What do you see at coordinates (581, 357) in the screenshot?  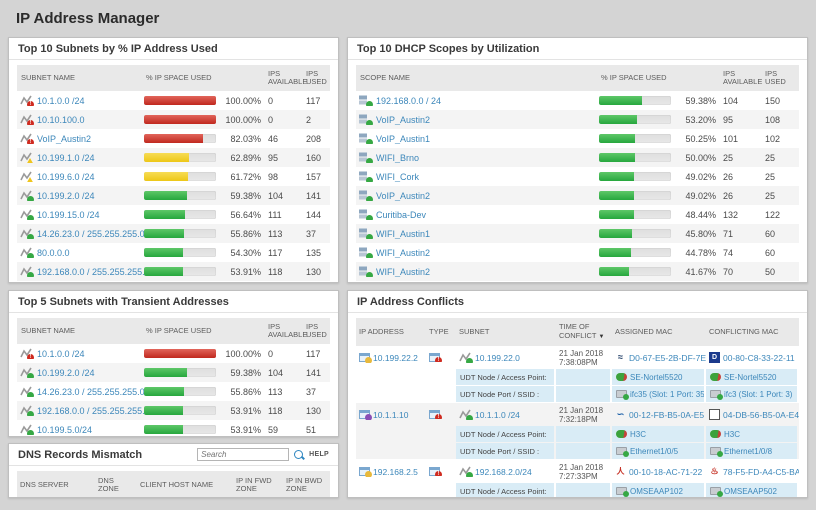 I see `conflict-time: 21 Jan 2018 7:38:08PM` at bounding box center [581, 357].